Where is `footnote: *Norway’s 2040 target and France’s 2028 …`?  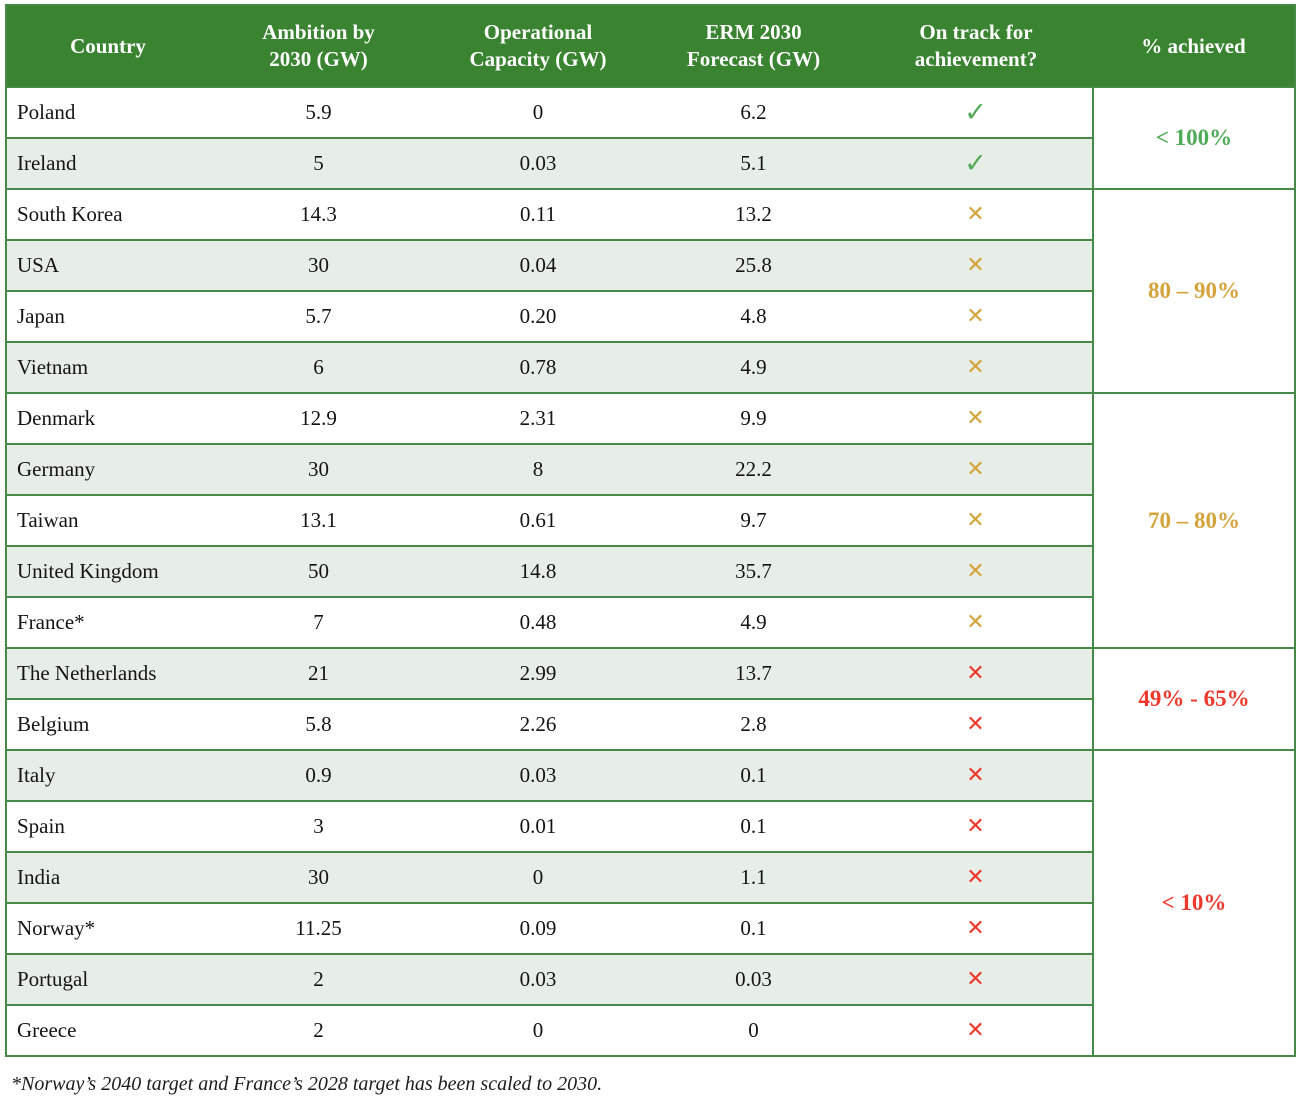
footnote: *Norway’s 2040 target and France’s 2028 … is located at coordinates (307, 1084).